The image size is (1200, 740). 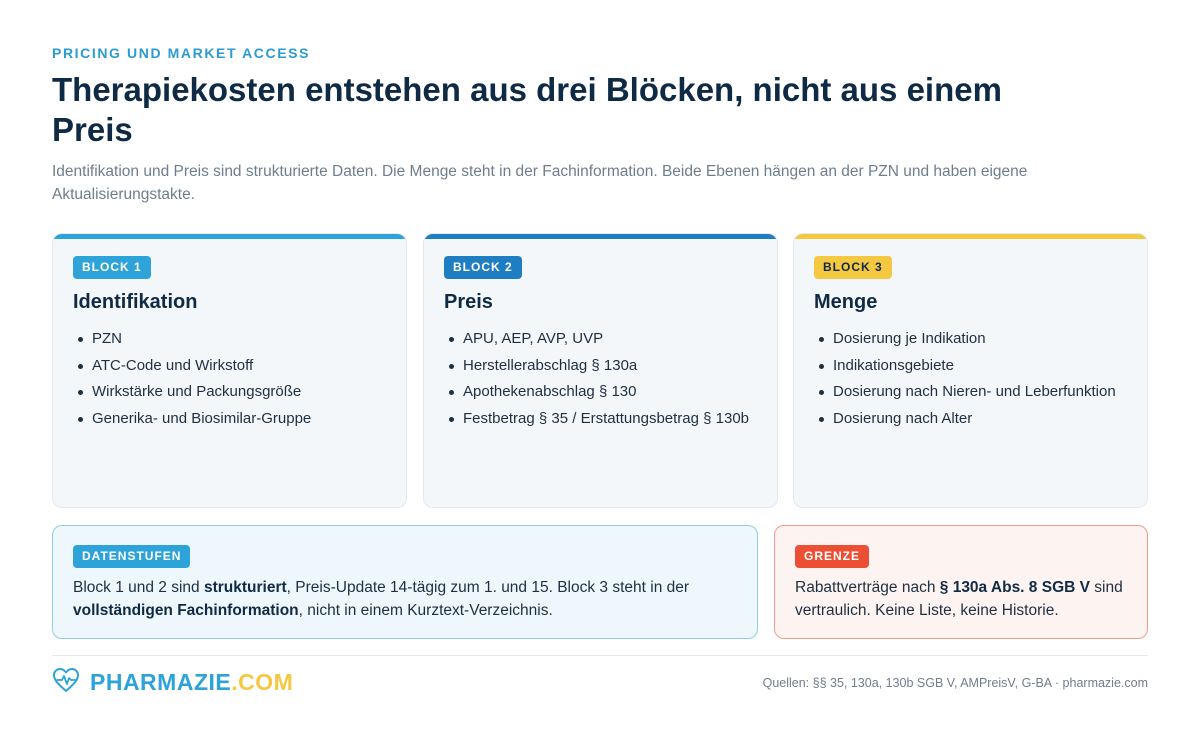 What do you see at coordinates (832, 556) in the screenshot?
I see `grenze-badge: GRENZE` at bounding box center [832, 556].